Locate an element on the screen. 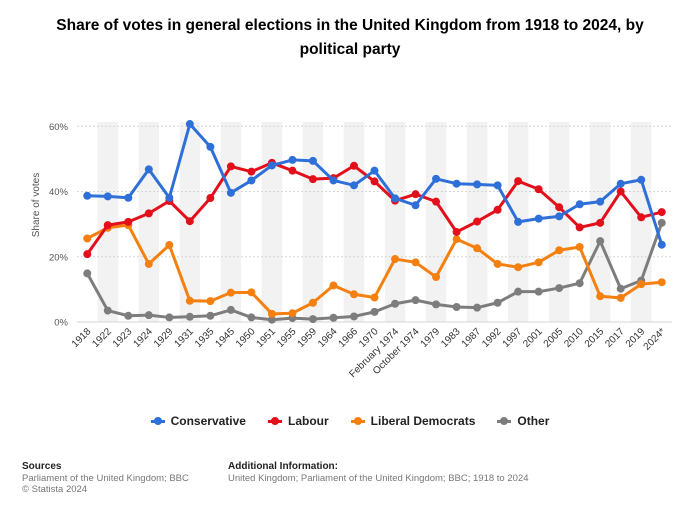 The image size is (700, 520). legend-item: Liberal Democrats is located at coordinates (412, 421).